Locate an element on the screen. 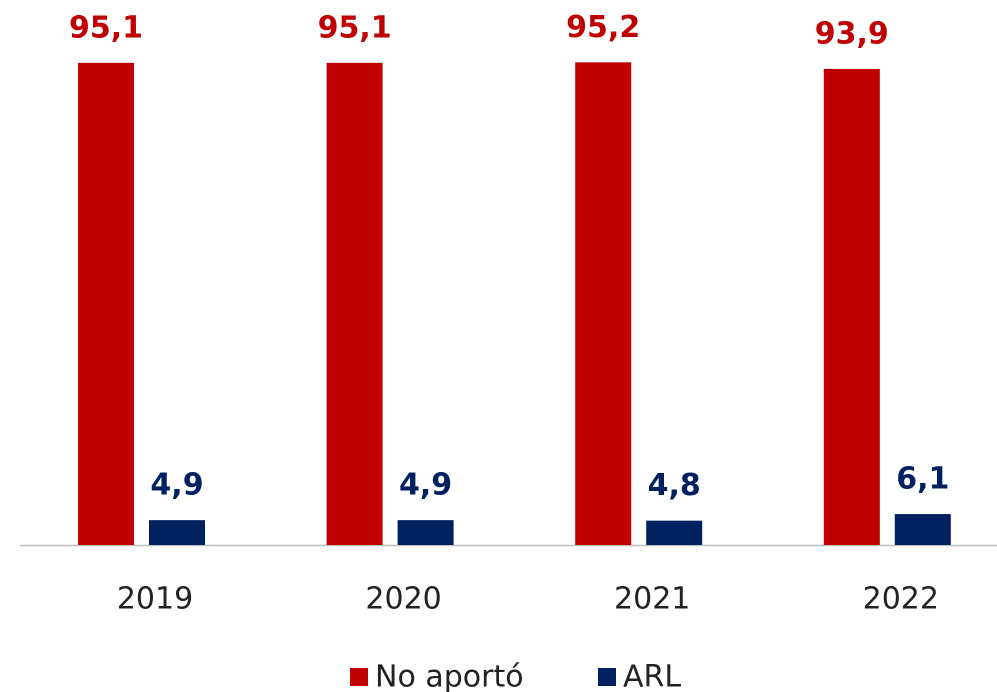 The width and height of the screenshot is (997, 692). legend-label: ARL is located at coordinates (652, 676).